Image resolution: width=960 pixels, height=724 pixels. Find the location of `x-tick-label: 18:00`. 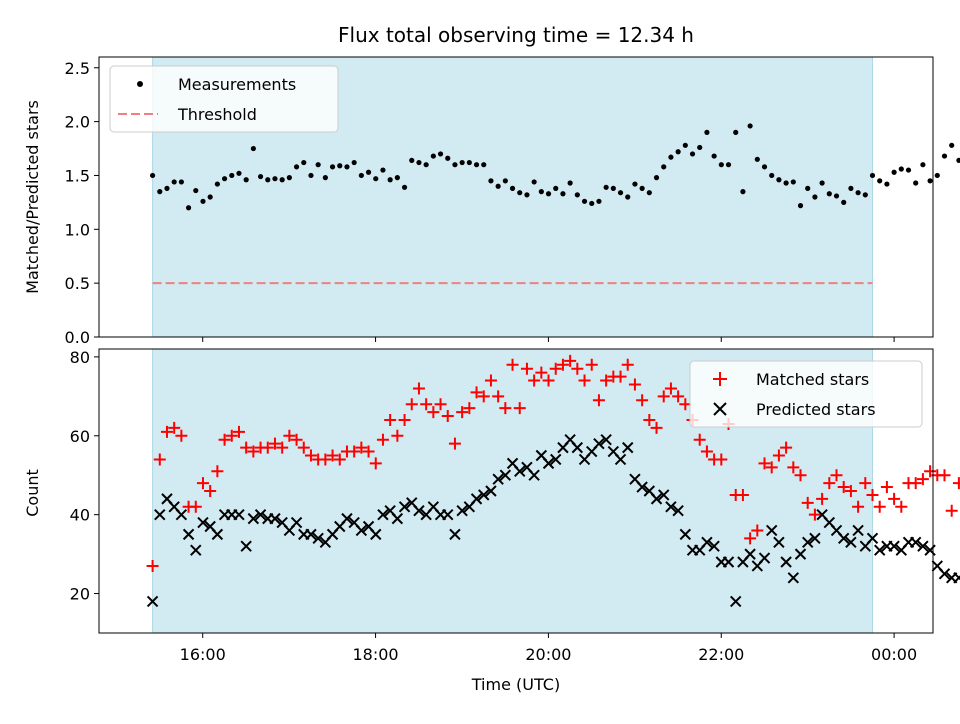

x-tick-label: 18:00 is located at coordinates (376, 654).